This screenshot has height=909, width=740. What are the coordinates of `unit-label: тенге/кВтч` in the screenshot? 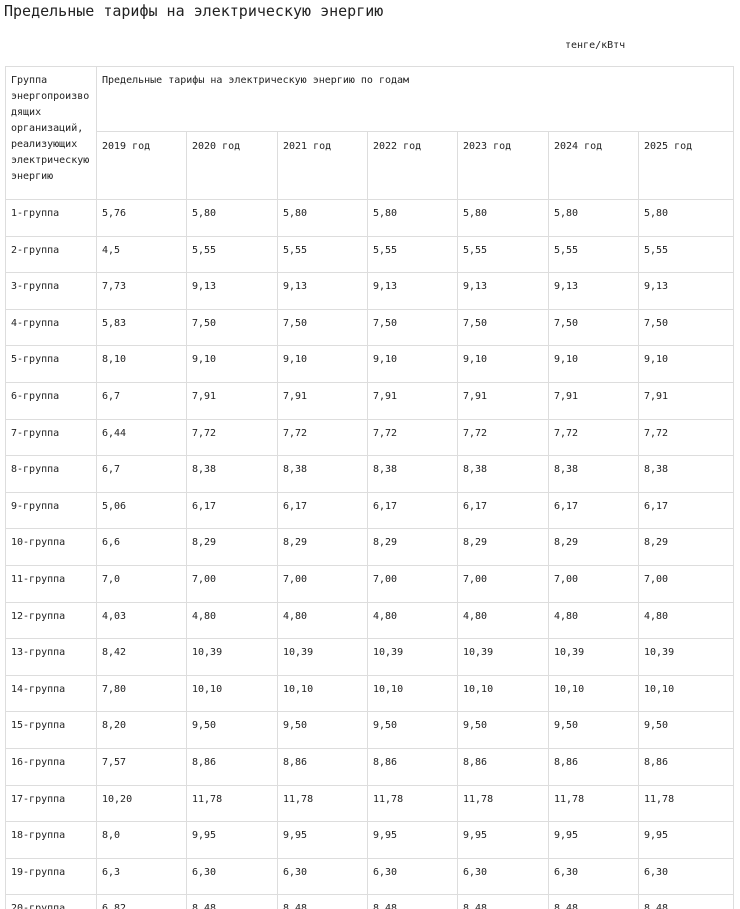 It's located at (595, 45).